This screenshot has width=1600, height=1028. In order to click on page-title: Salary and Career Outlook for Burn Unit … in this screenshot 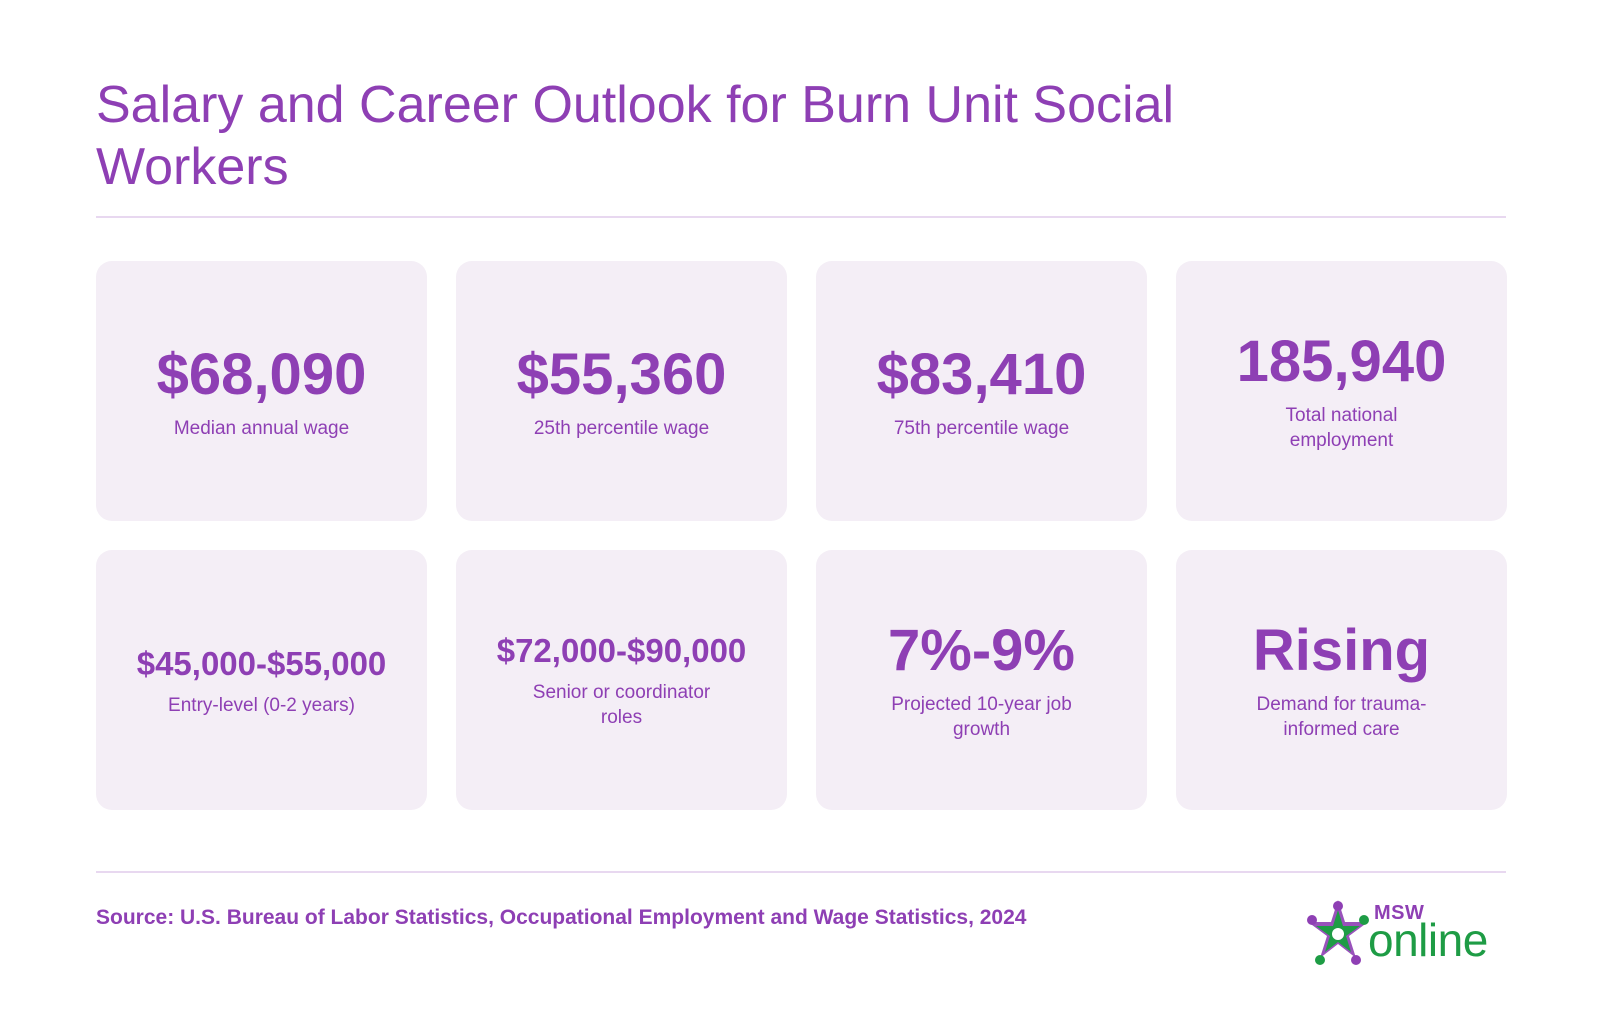, I will do `click(635, 136)`.